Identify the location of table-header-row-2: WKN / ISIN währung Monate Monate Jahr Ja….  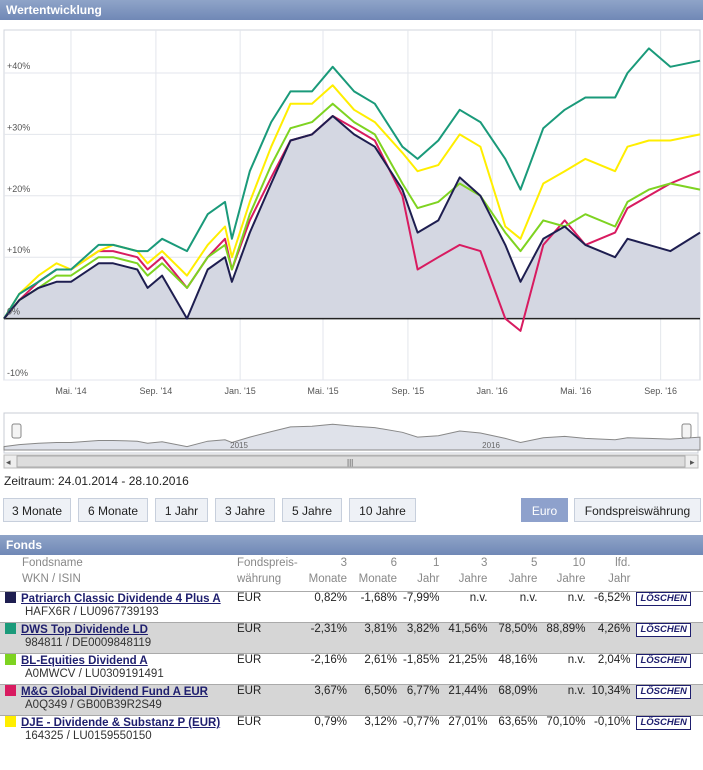
(351, 581).